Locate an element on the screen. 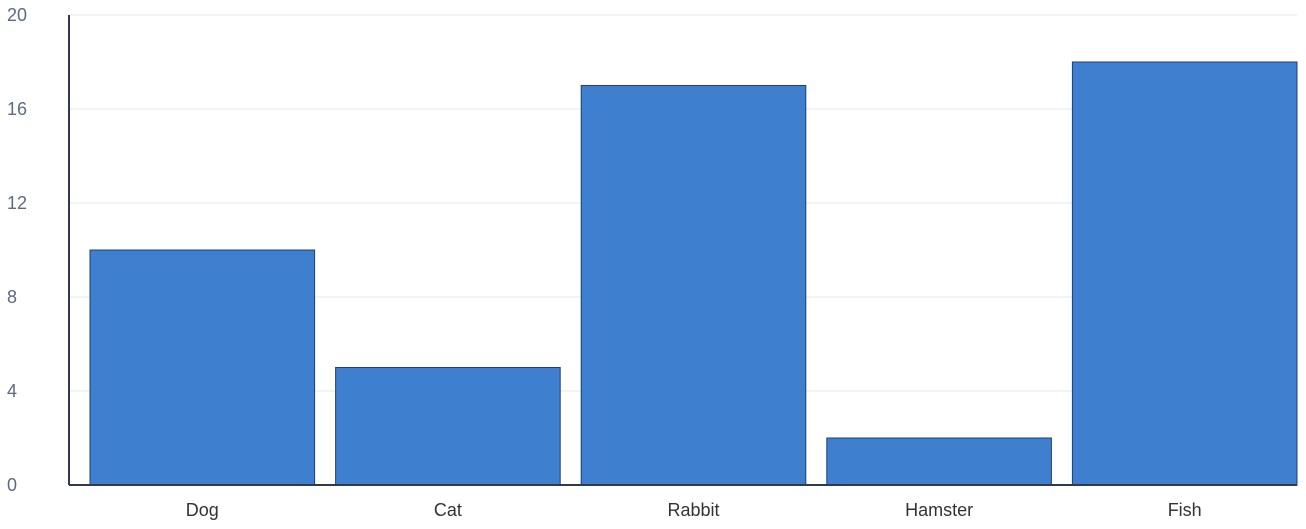 Image resolution: width=1306 pixels, height=529 pixels. y-tick-label: 12 is located at coordinates (17, 203).